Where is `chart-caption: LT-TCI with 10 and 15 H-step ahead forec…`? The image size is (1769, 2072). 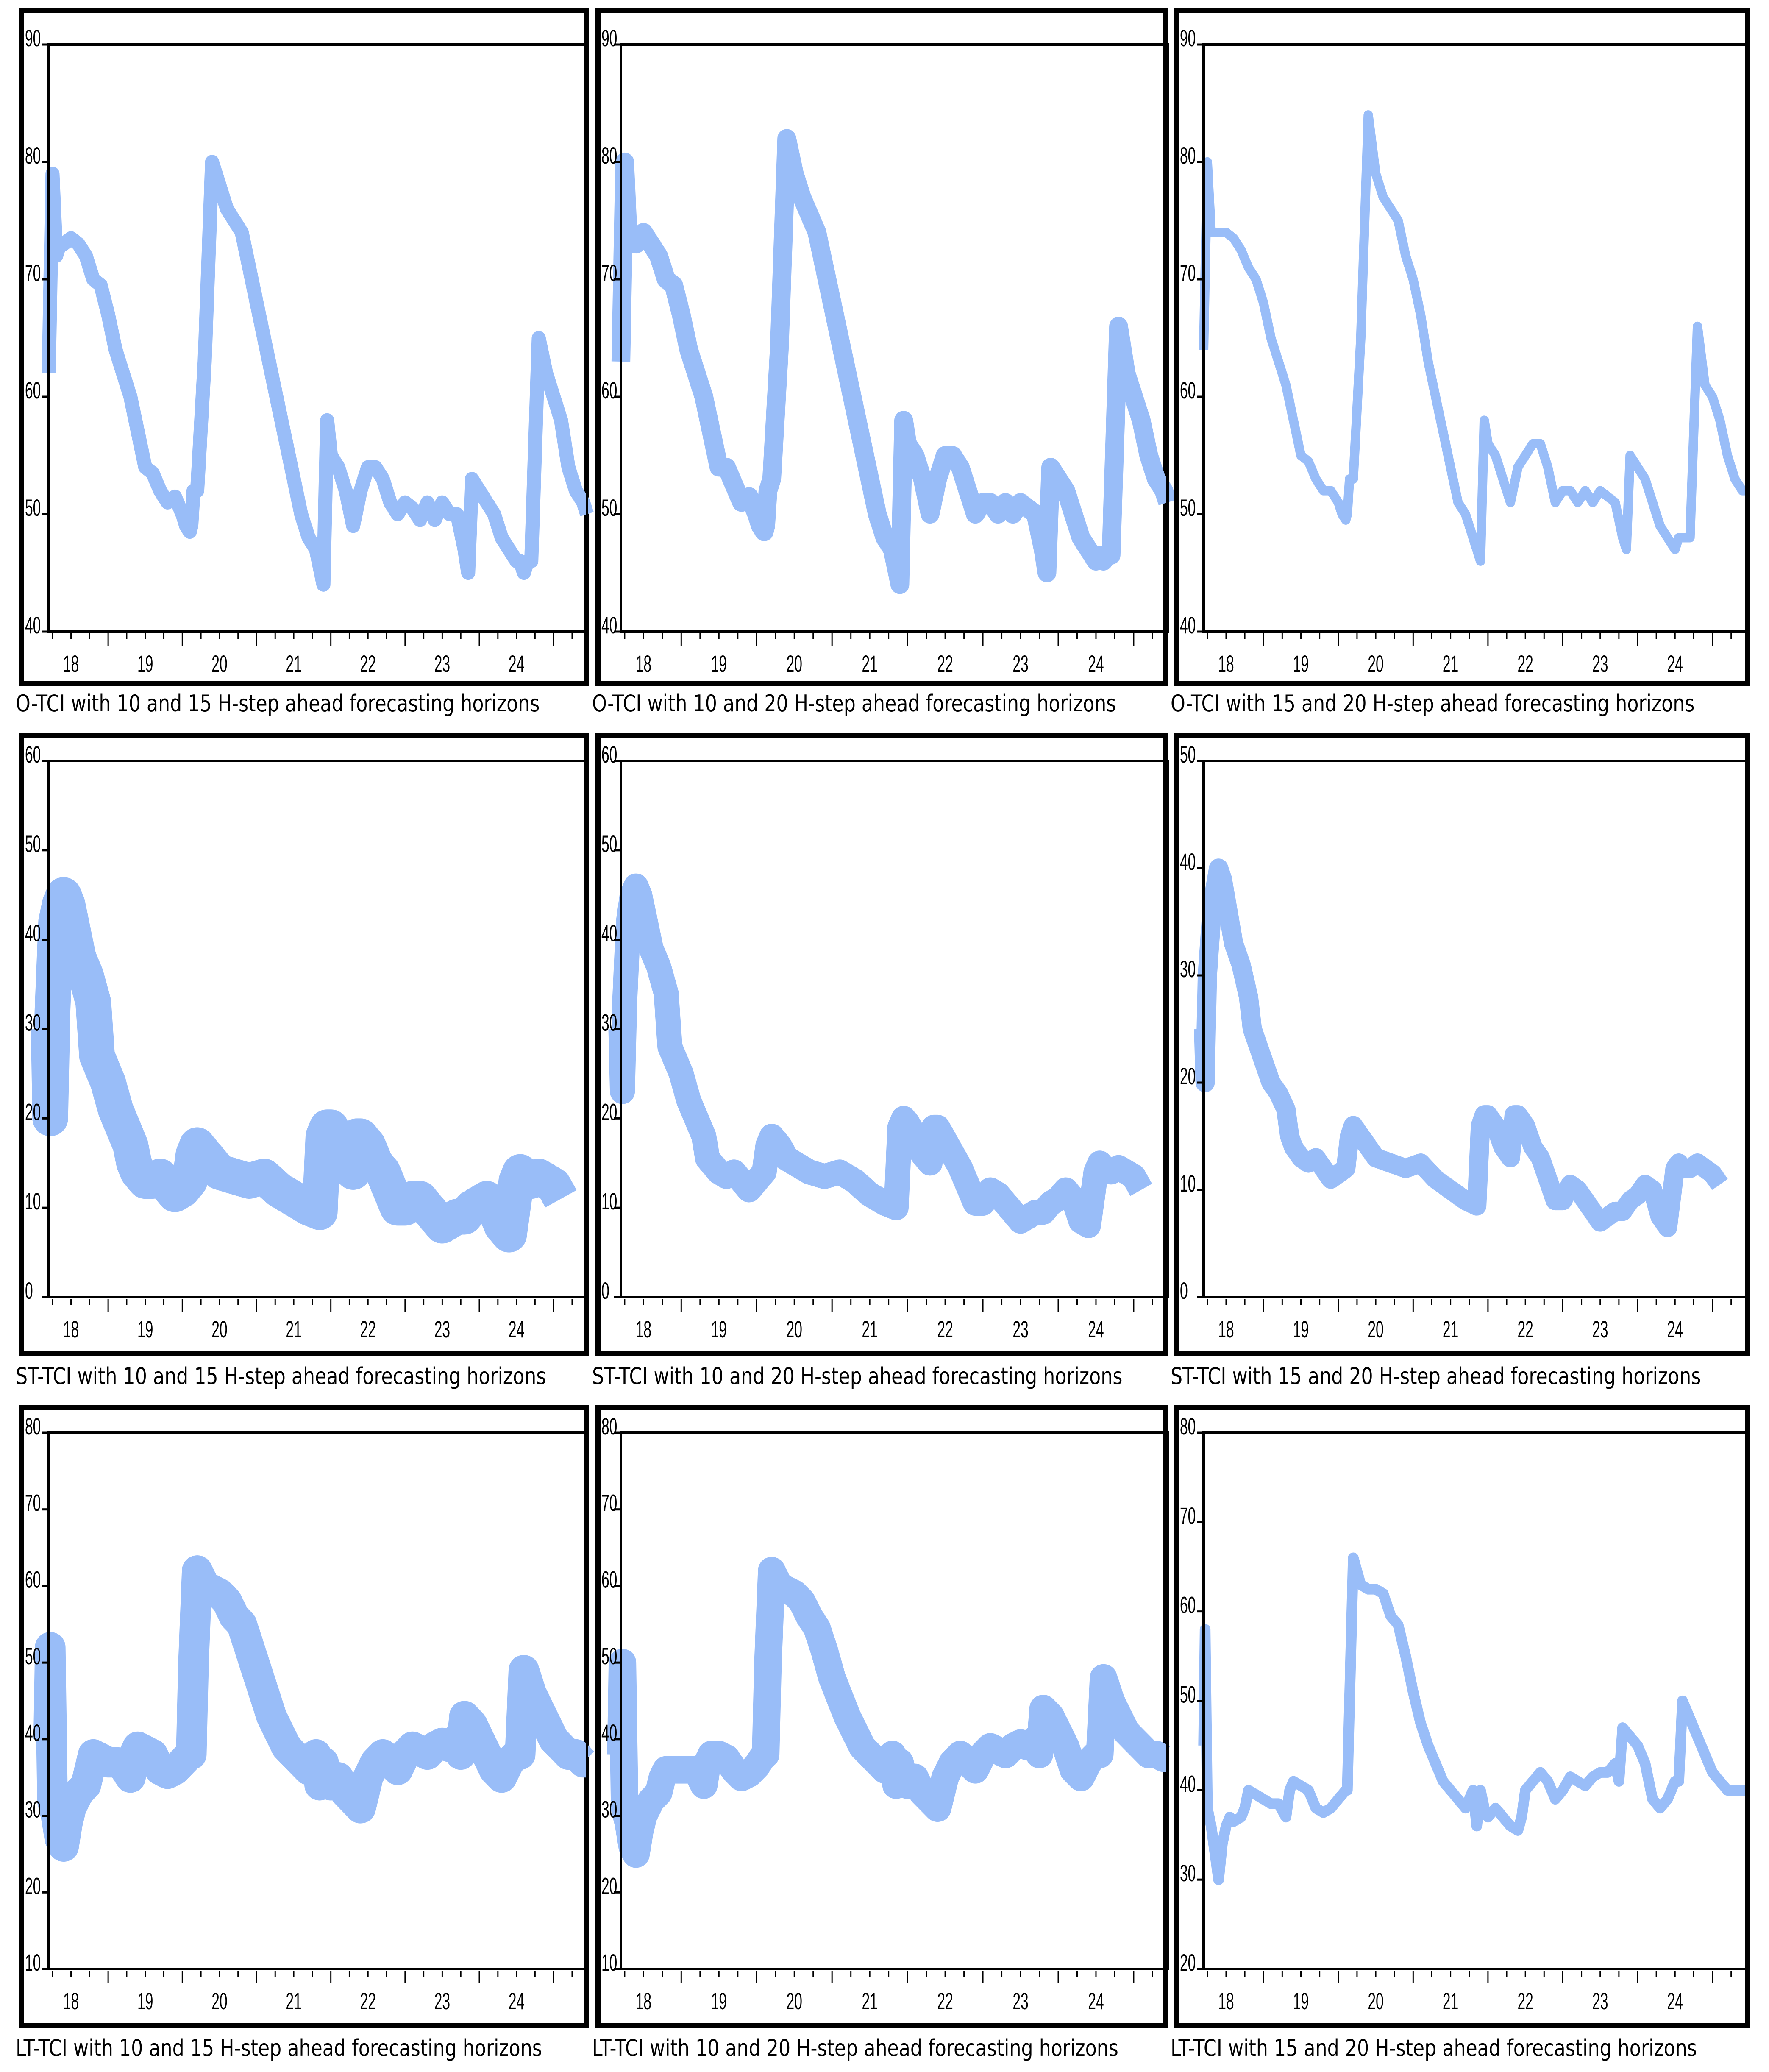 chart-caption: LT-TCI with 10 and 15 H-step ahead forec… is located at coordinates (279, 2048).